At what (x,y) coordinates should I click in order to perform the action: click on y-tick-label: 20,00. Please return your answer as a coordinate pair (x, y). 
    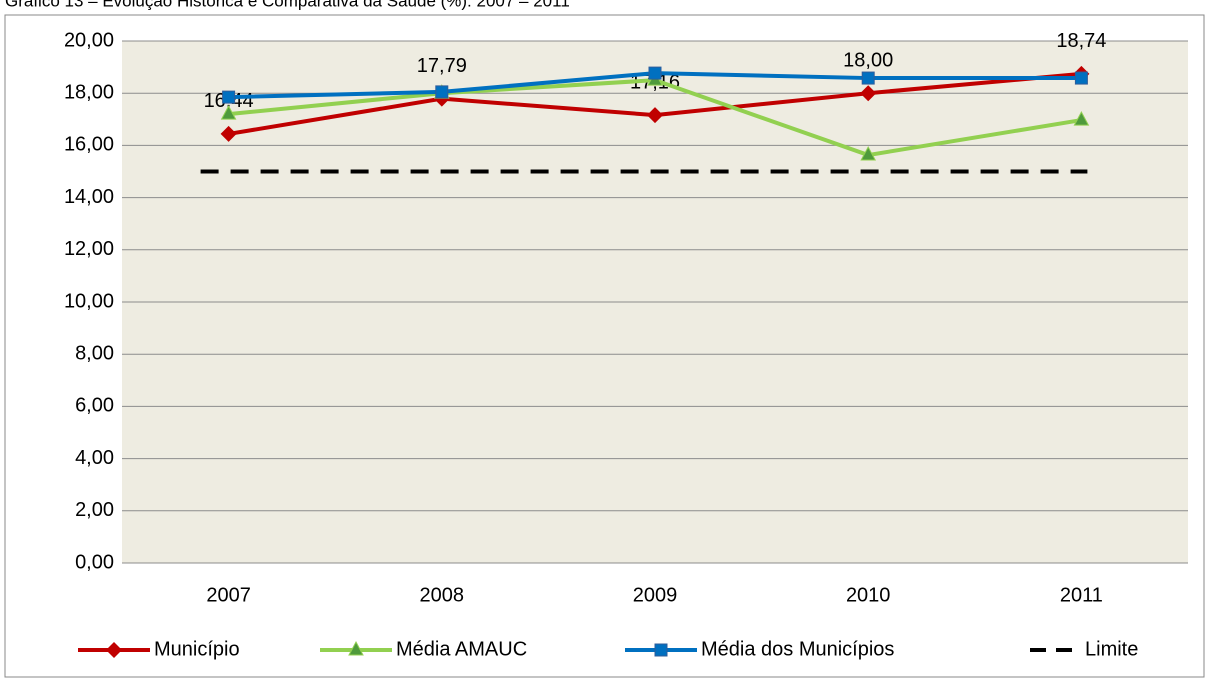
    Looking at the image, I should click on (89, 40).